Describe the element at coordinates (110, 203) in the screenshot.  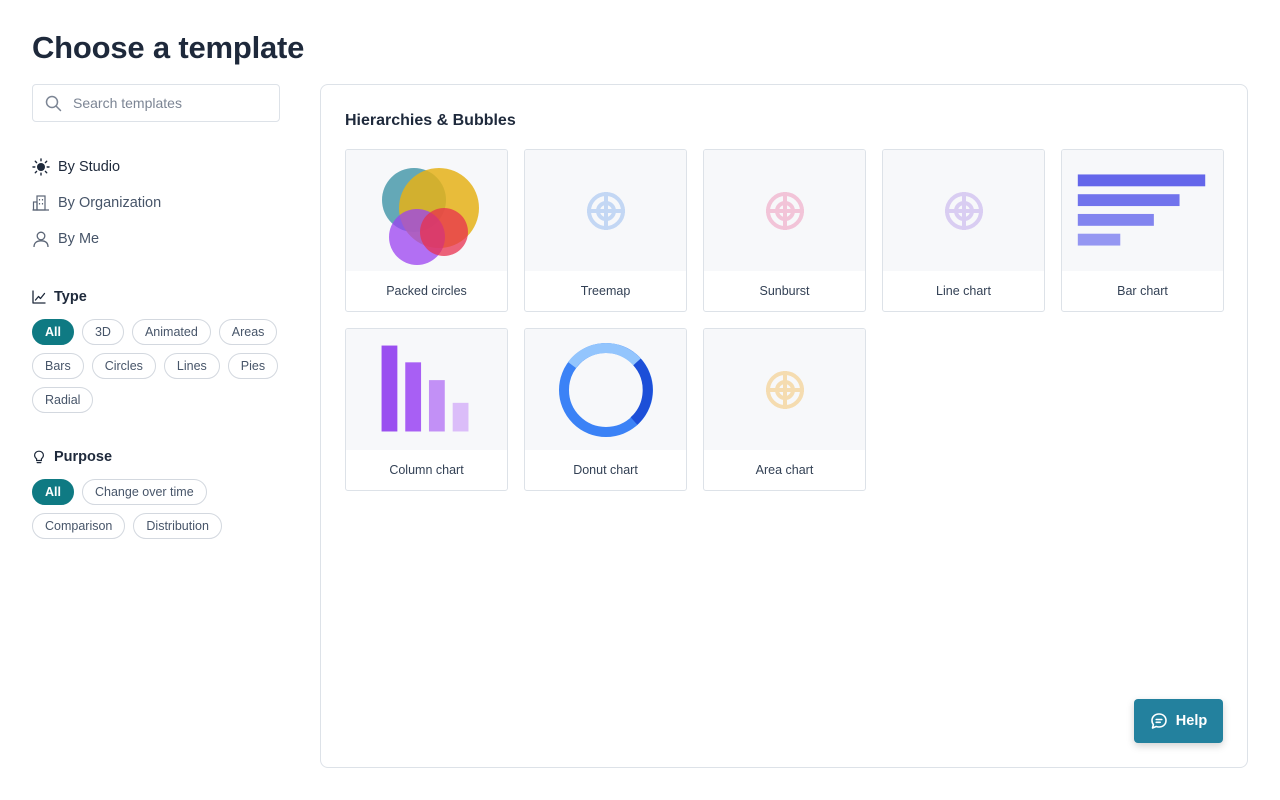
I see `nav-label: By Organization` at that location.